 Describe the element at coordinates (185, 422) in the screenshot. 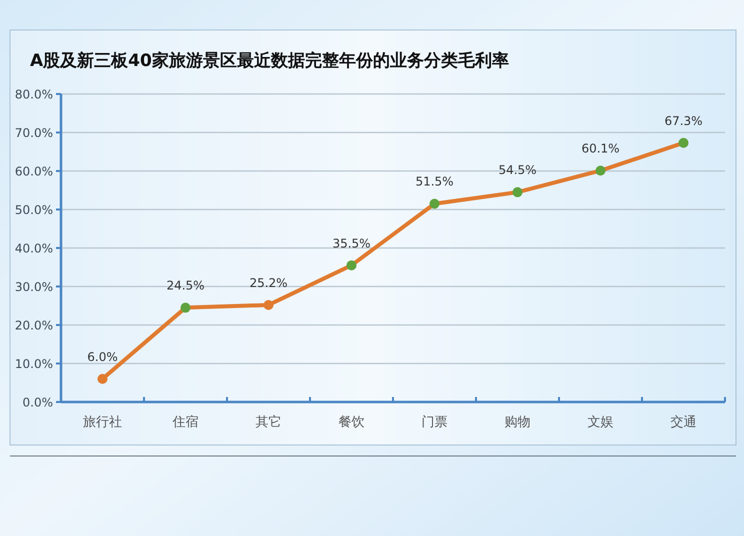

I see `x-tick-label: 住宿` at that location.